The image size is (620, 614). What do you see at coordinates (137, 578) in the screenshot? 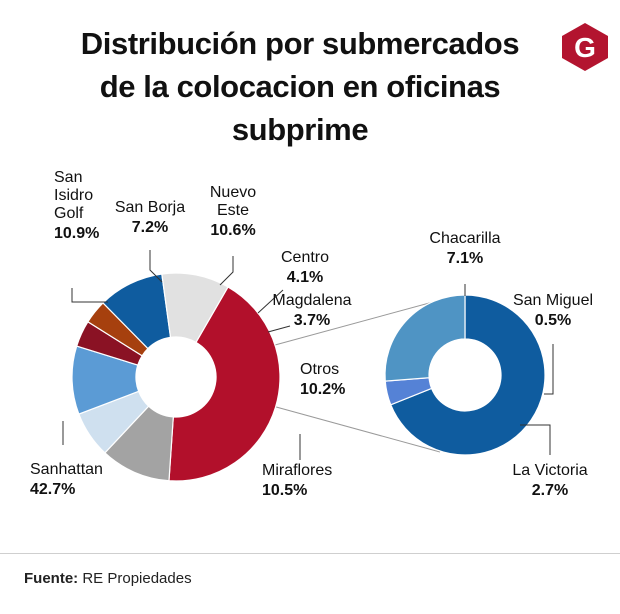
I see `source-text: RE Propiedades` at bounding box center [137, 578].